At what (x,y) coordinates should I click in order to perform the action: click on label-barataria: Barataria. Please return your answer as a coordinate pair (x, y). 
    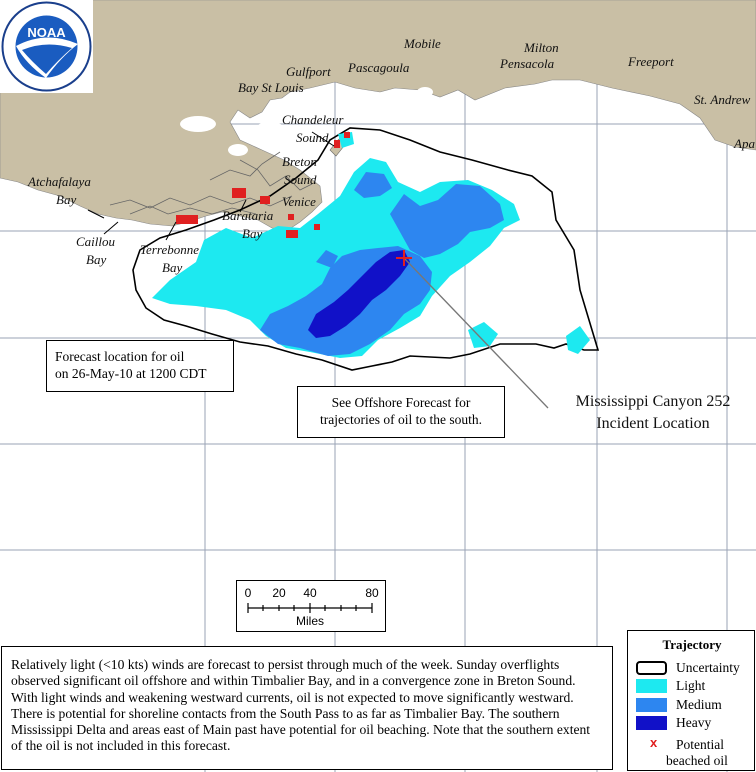
    Looking at the image, I should click on (248, 215).